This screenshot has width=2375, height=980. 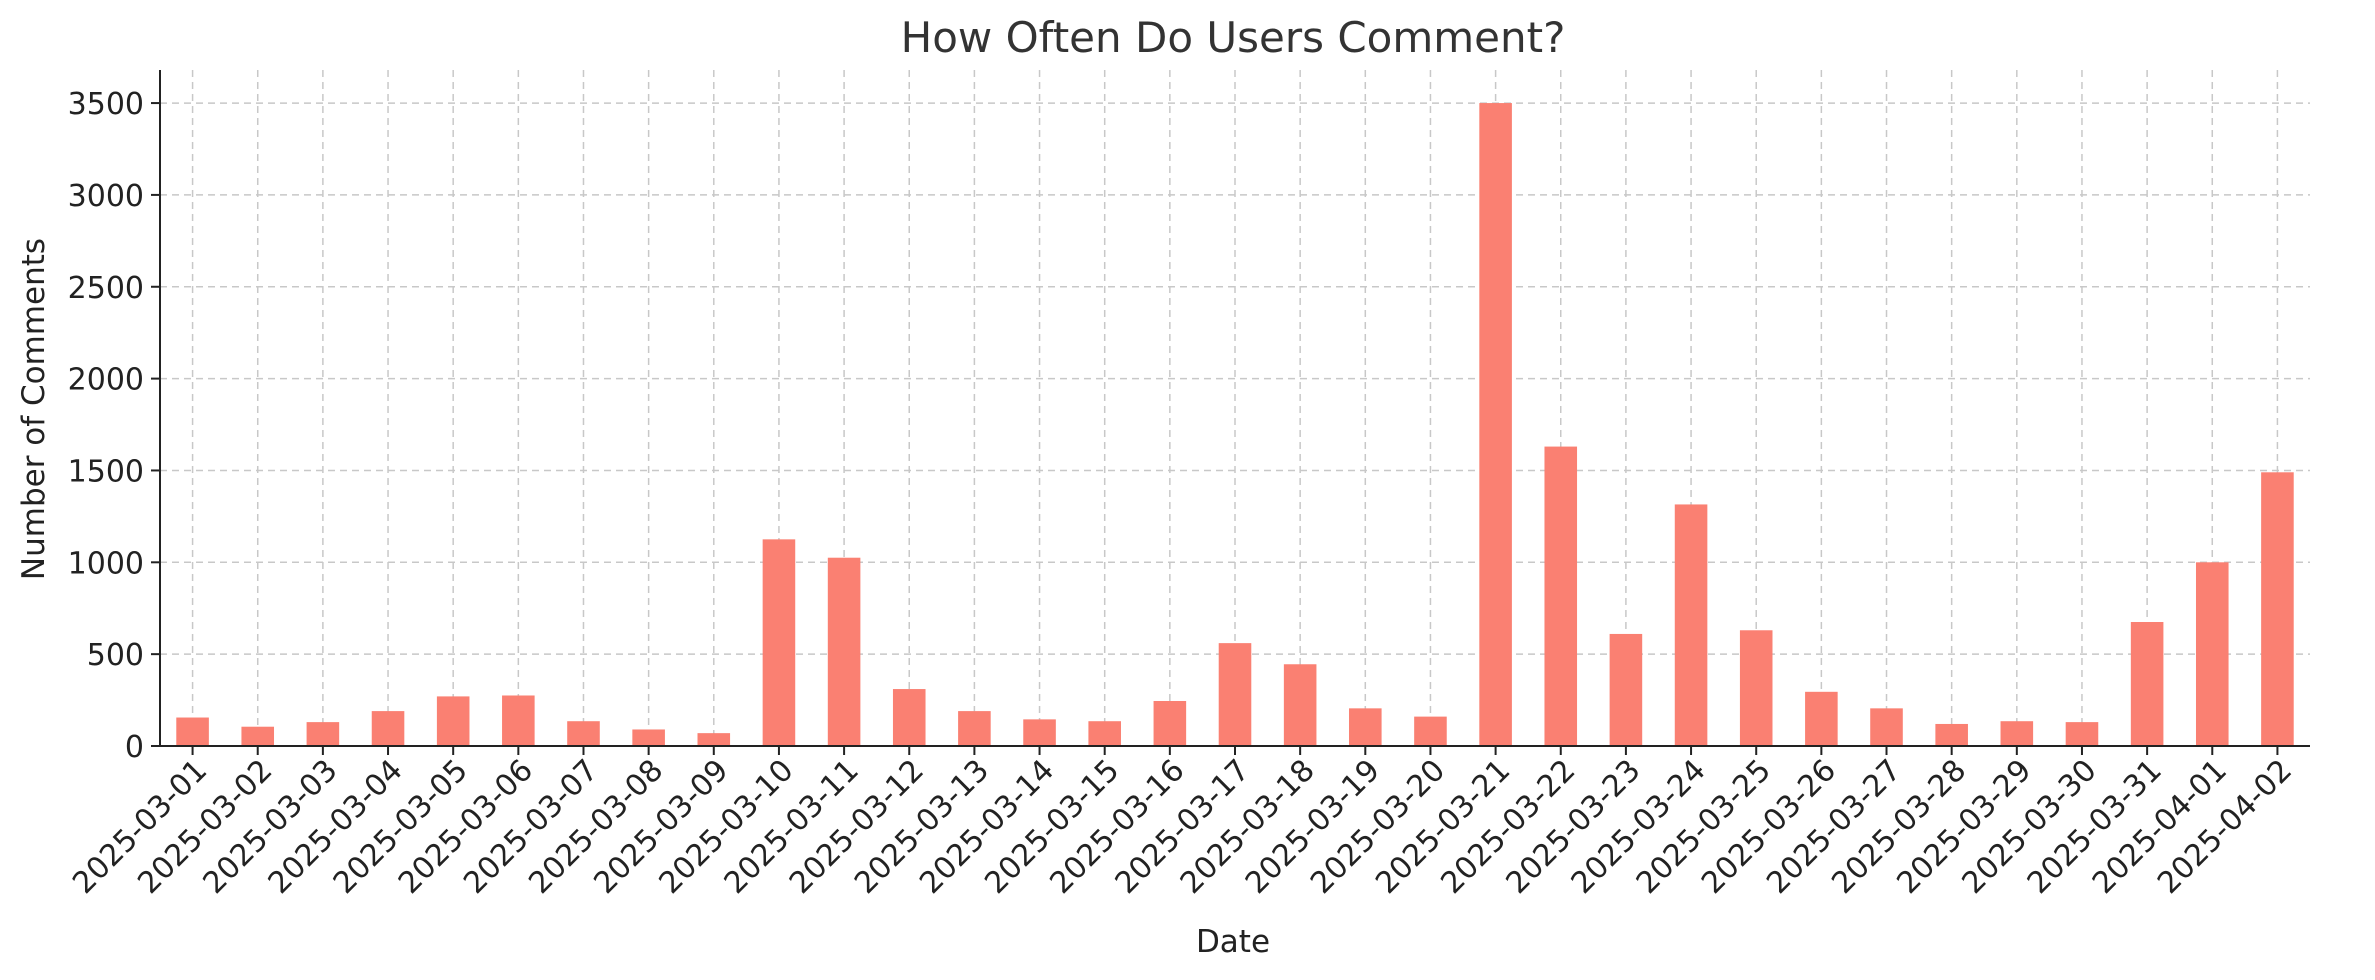 I want to click on y-tick-label: 1000, so click(x=106, y=563).